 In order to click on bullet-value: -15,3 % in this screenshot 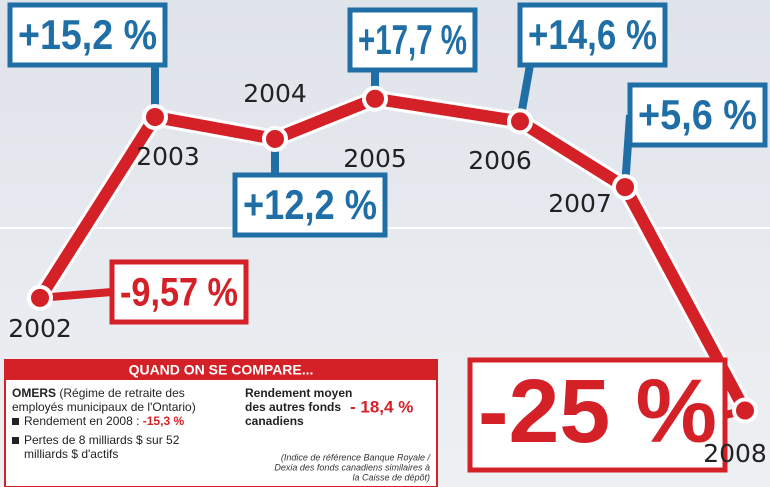, I will do `click(164, 421)`.